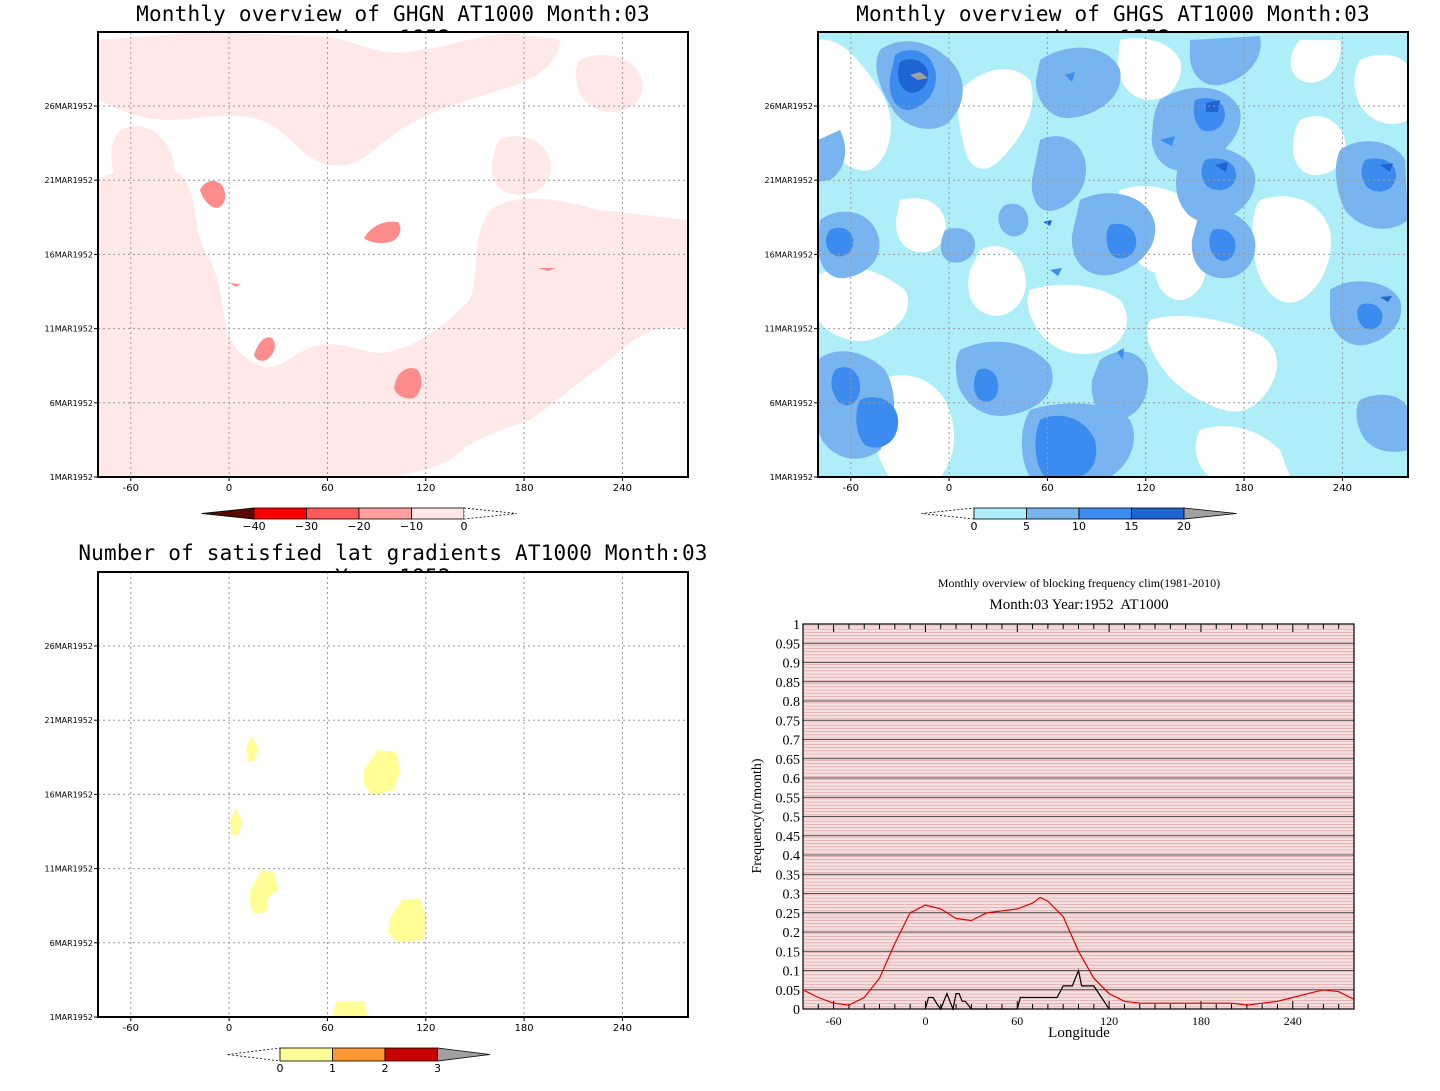  Describe the element at coordinates (792, 856) in the screenshot. I see `y-tick-label: 0.4` at that location.